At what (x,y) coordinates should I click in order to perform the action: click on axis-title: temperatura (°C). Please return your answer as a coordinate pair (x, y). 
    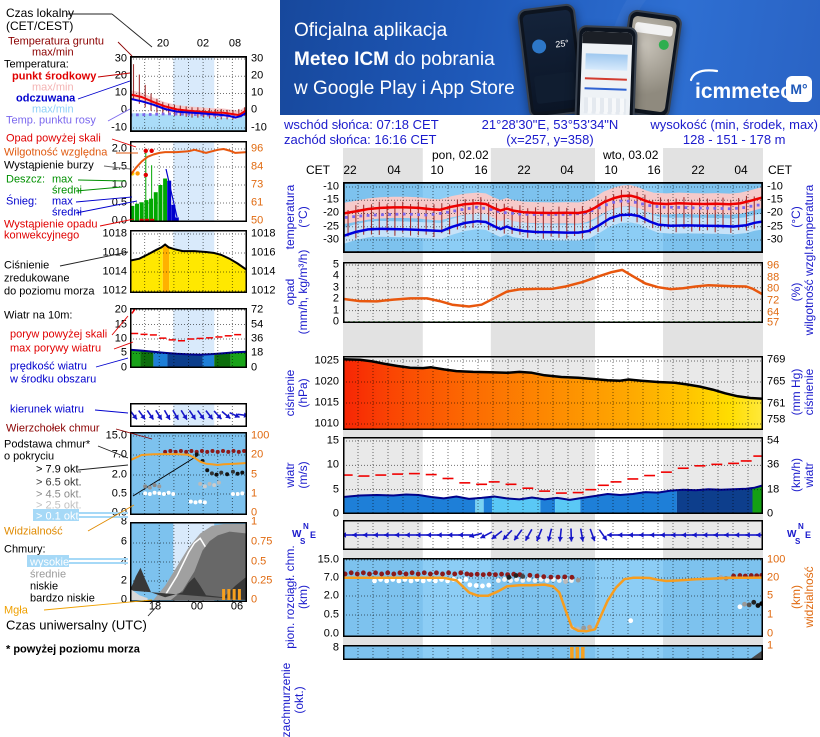
    Looking at the image, I should click on (297, 217).